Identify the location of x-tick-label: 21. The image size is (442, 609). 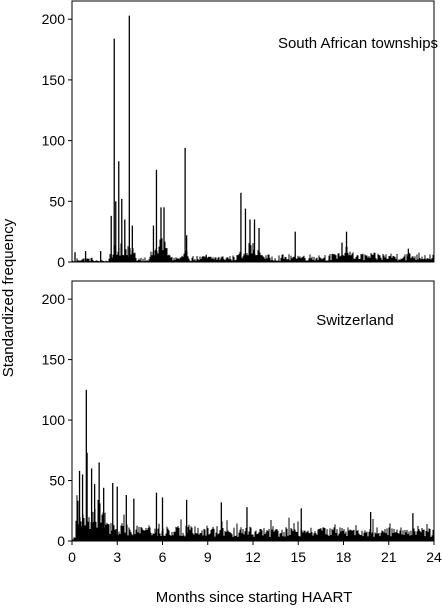
(389, 557).